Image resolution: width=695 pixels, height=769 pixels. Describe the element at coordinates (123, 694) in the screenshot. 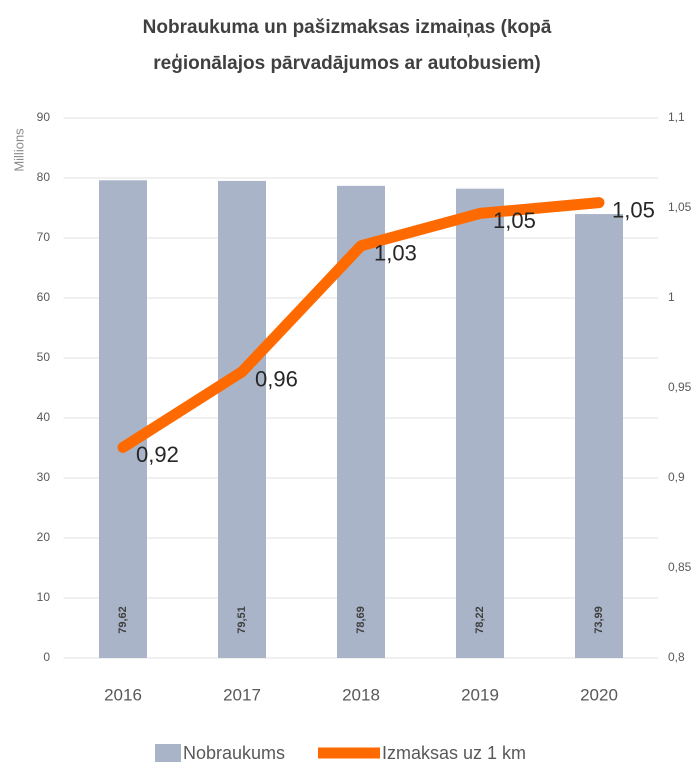

I see `x-tick-label: 2016` at that location.